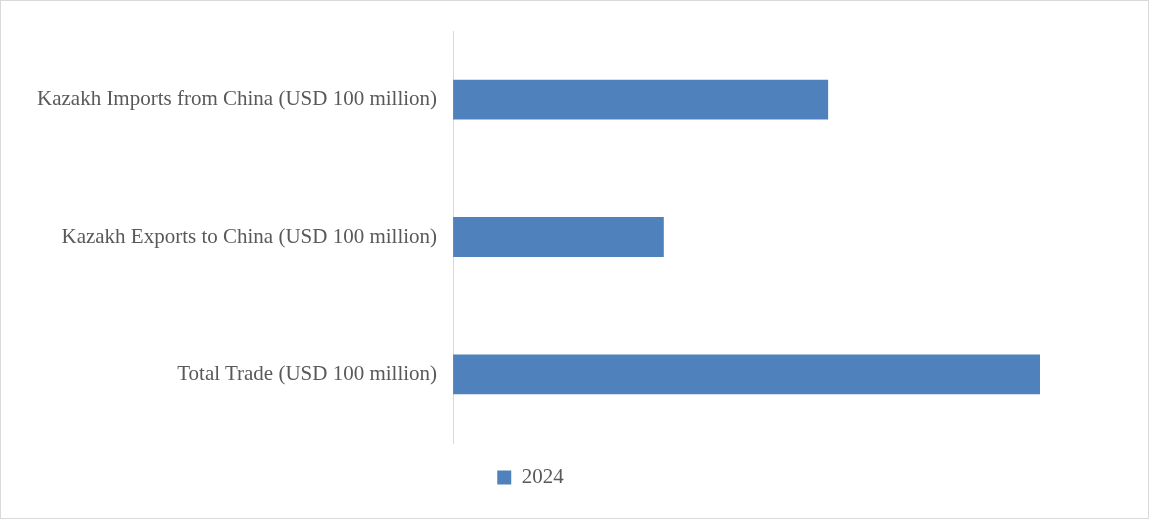 The height and width of the screenshot is (519, 1149). Describe the element at coordinates (249, 235) in the screenshot. I see `y-tick-label: Kazakh Exports to China (USD 100 million)` at that location.